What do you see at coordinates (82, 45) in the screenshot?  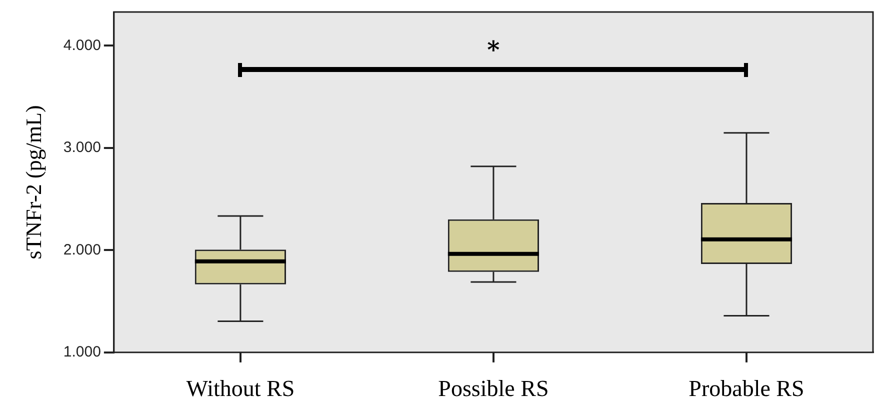 I see `y-tick-label: 4.000` at bounding box center [82, 45].